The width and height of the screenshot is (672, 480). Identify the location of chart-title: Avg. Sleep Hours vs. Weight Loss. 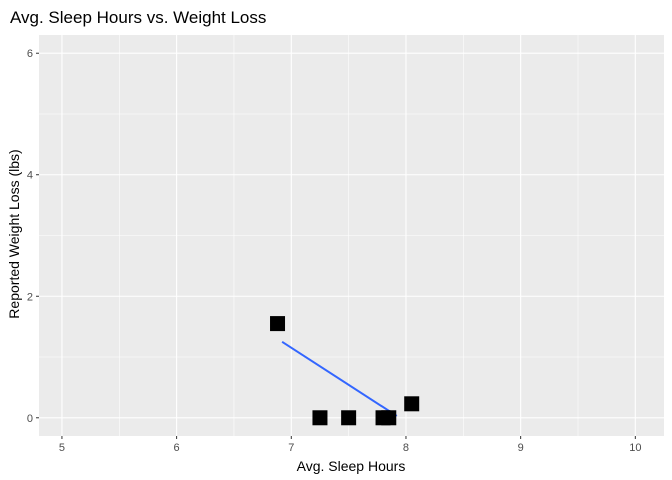
(138, 17).